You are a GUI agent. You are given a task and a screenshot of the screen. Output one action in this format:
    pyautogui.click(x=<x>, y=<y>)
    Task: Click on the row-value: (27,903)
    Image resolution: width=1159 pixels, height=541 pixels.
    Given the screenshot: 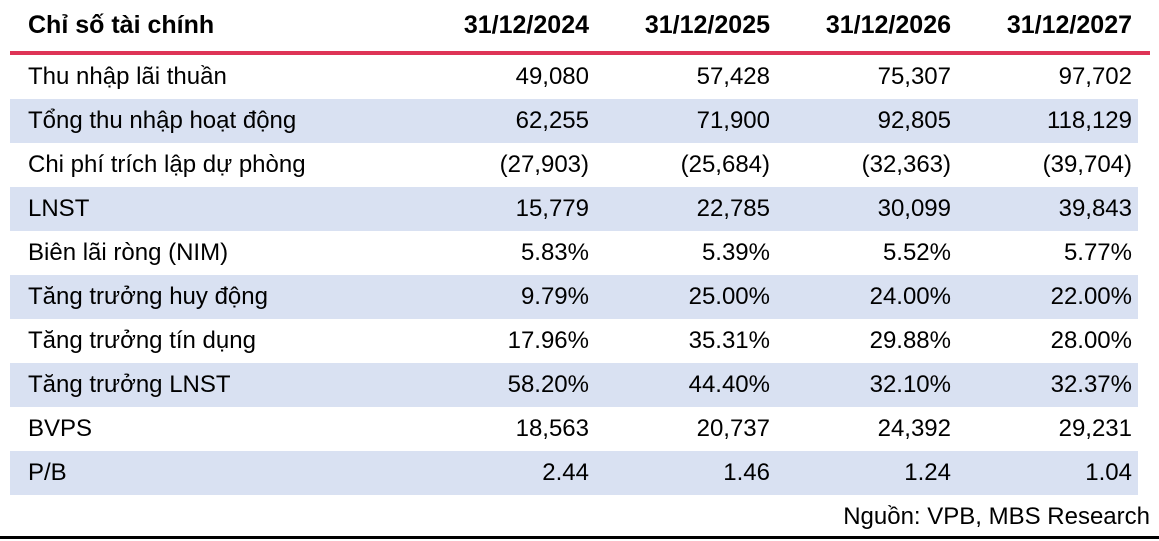 What is the action you would take?
    pyautogui.click(x=544, y=164)
    